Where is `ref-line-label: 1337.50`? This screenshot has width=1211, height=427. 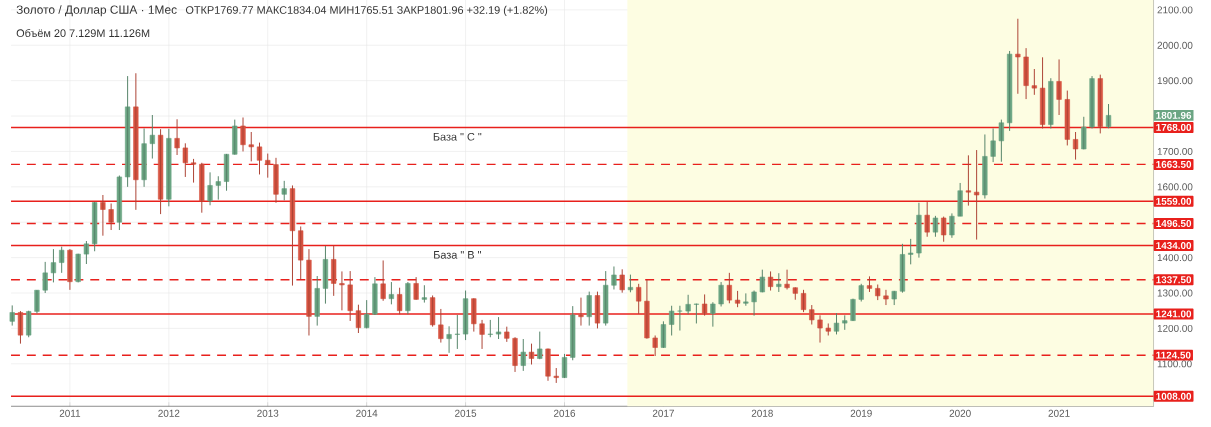 ref-line-label: 1337.50 is located at coordinates (1174, 280).